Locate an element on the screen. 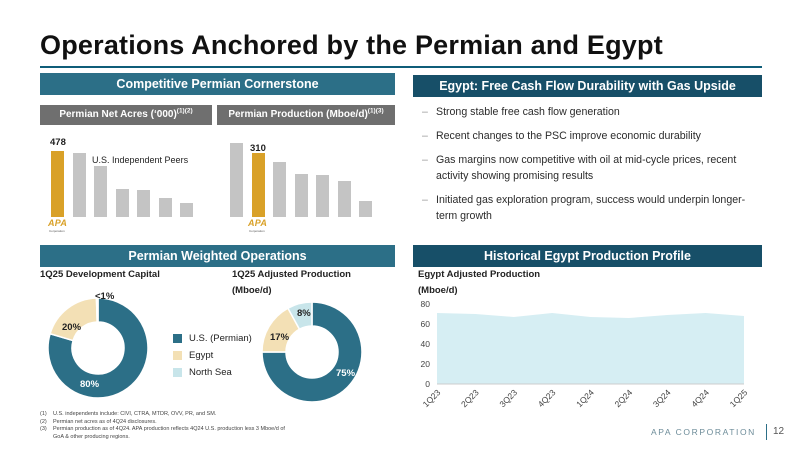 The image size is (800, 450). permian-cornerstone-header: Competitive Permian Cornerstone is located at coordinates (217, 84).